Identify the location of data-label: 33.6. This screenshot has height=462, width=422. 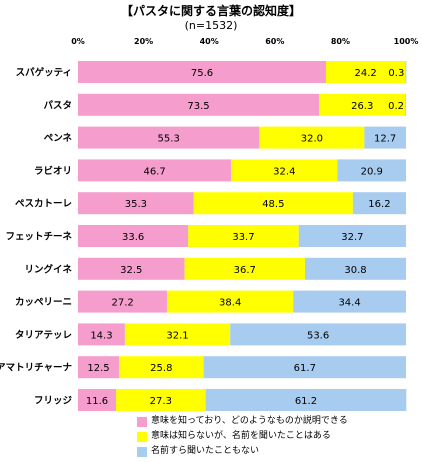
(133, 237).